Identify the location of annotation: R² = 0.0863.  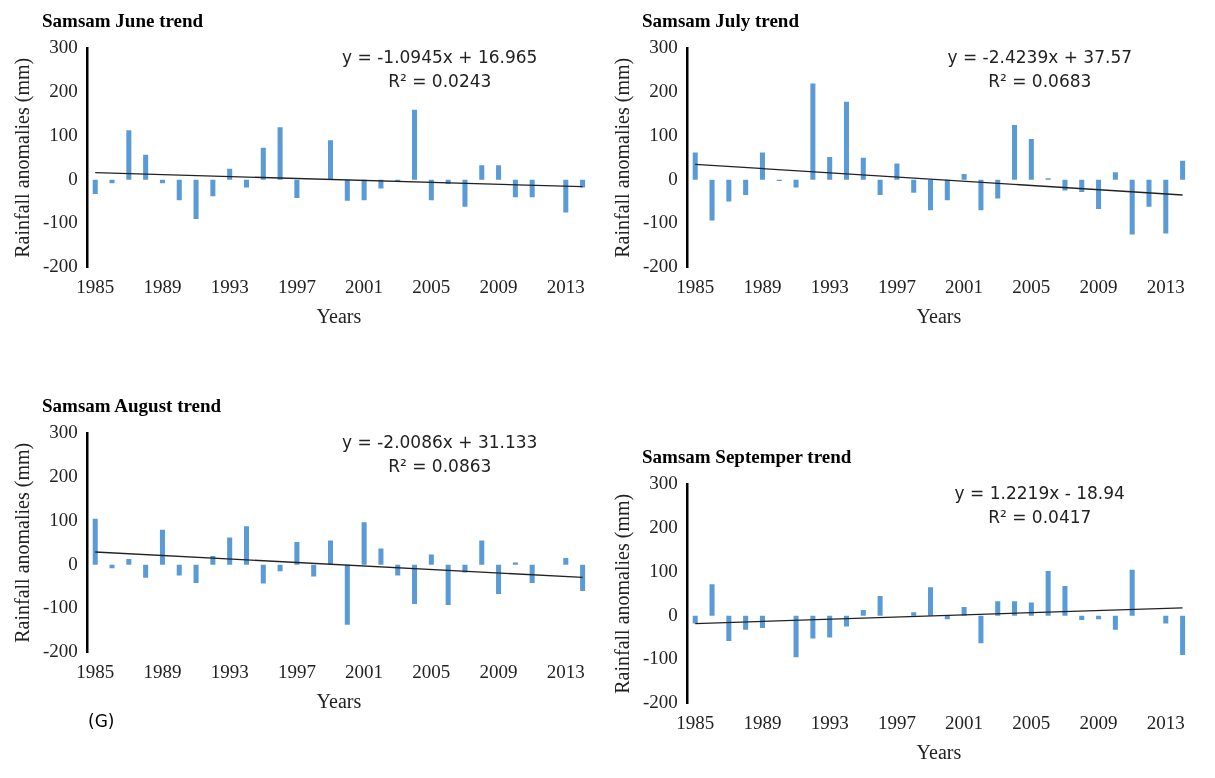
(440, 466).